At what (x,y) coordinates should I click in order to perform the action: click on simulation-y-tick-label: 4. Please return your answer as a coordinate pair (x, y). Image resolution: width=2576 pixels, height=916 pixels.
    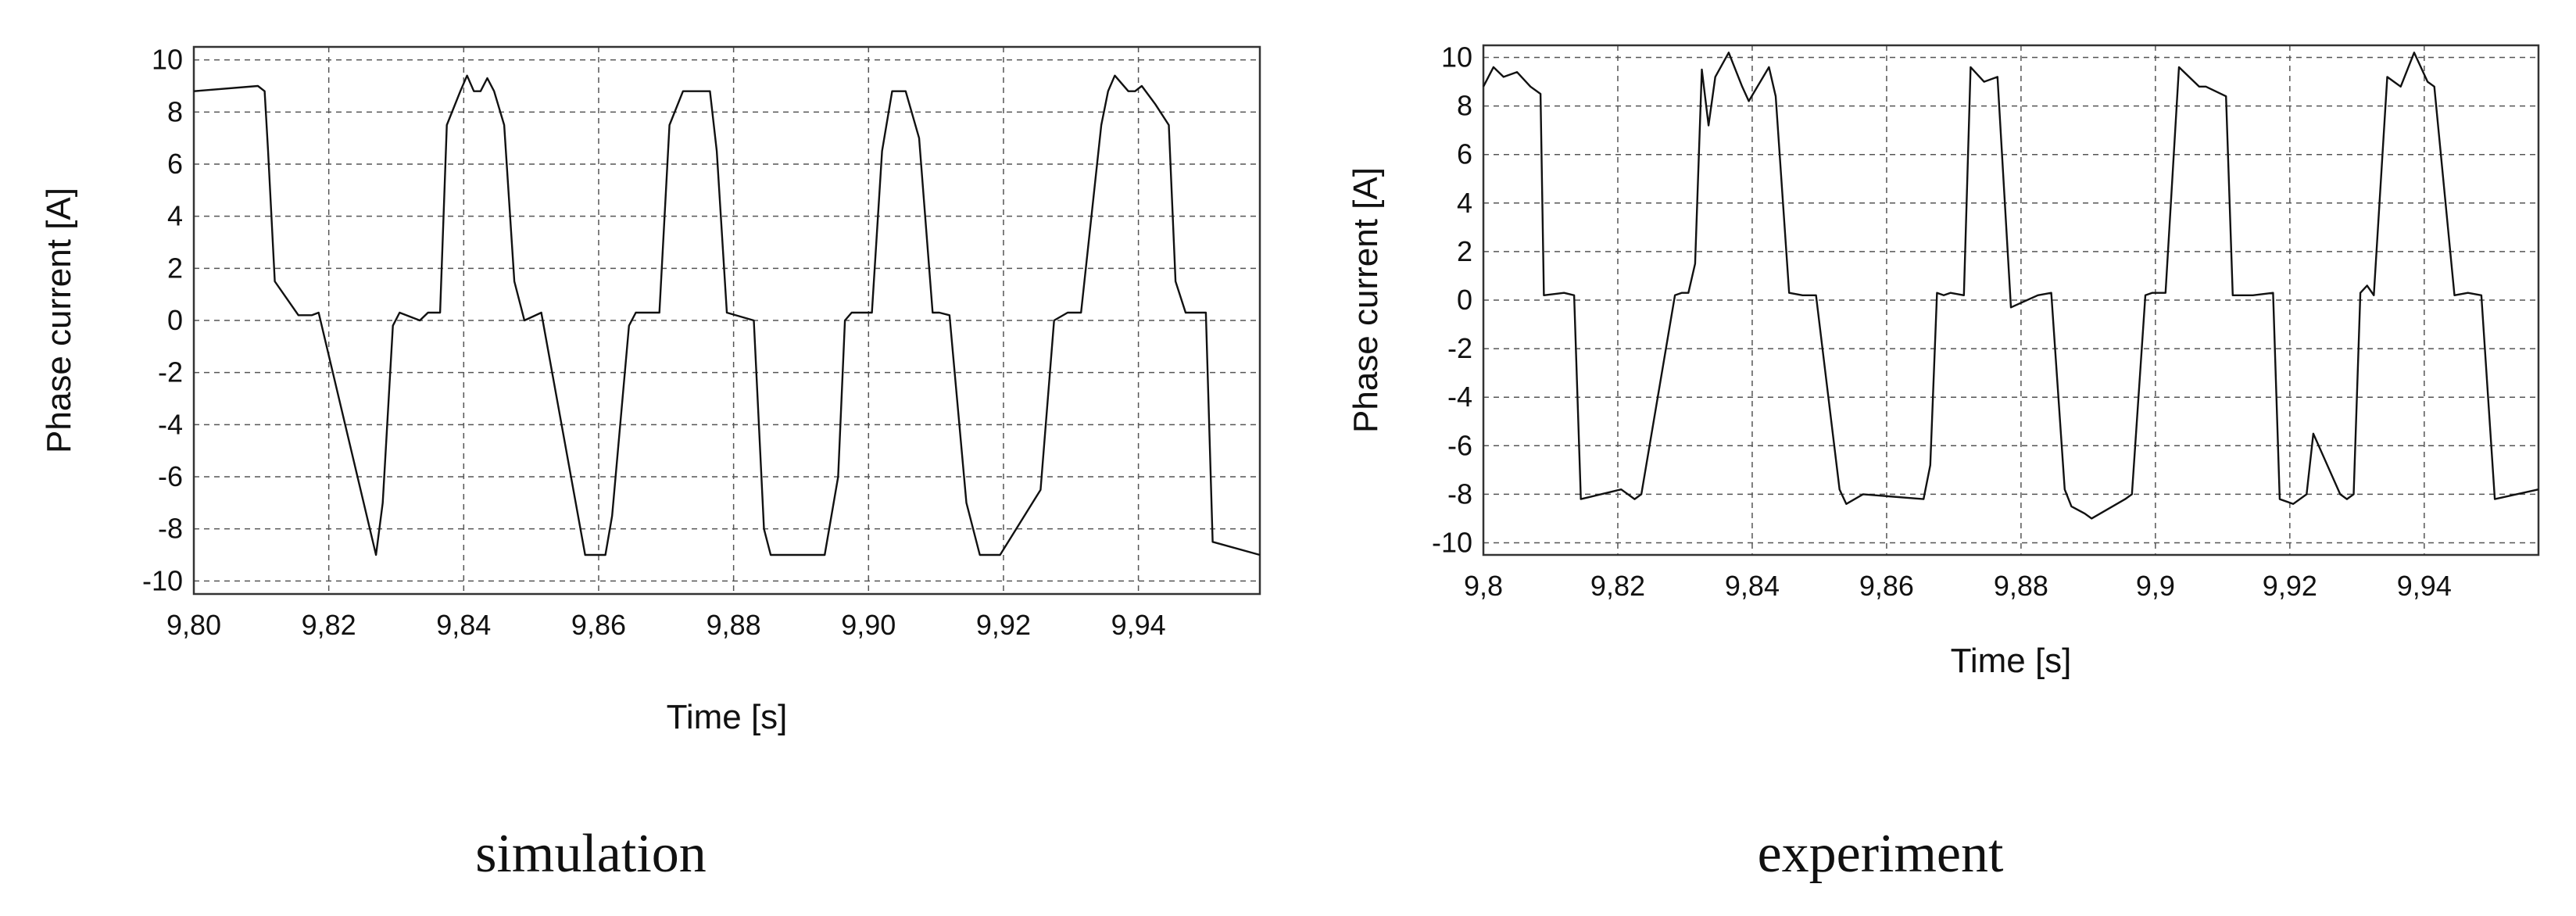
    Looking at the image, I should click on (175, 216).